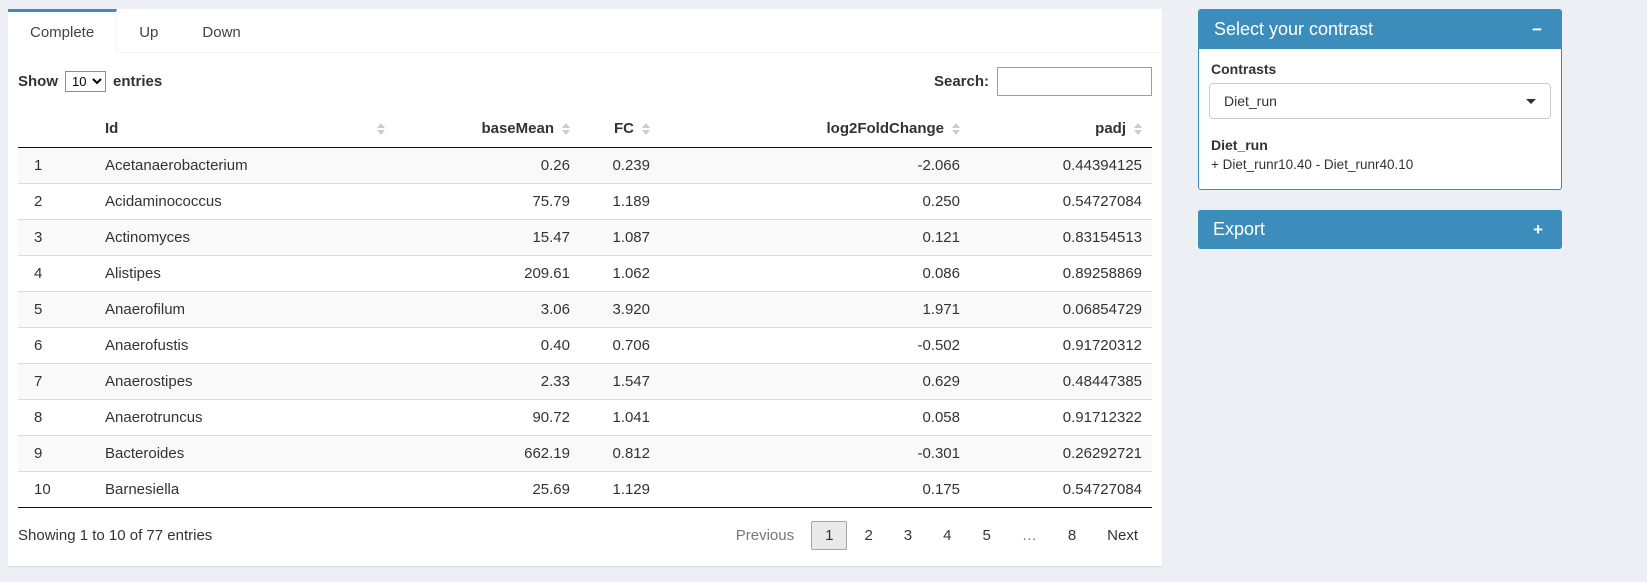 This screenshot has height=582, width=1647. I want to click on pagination-page-5: 5, so click(986, 535).